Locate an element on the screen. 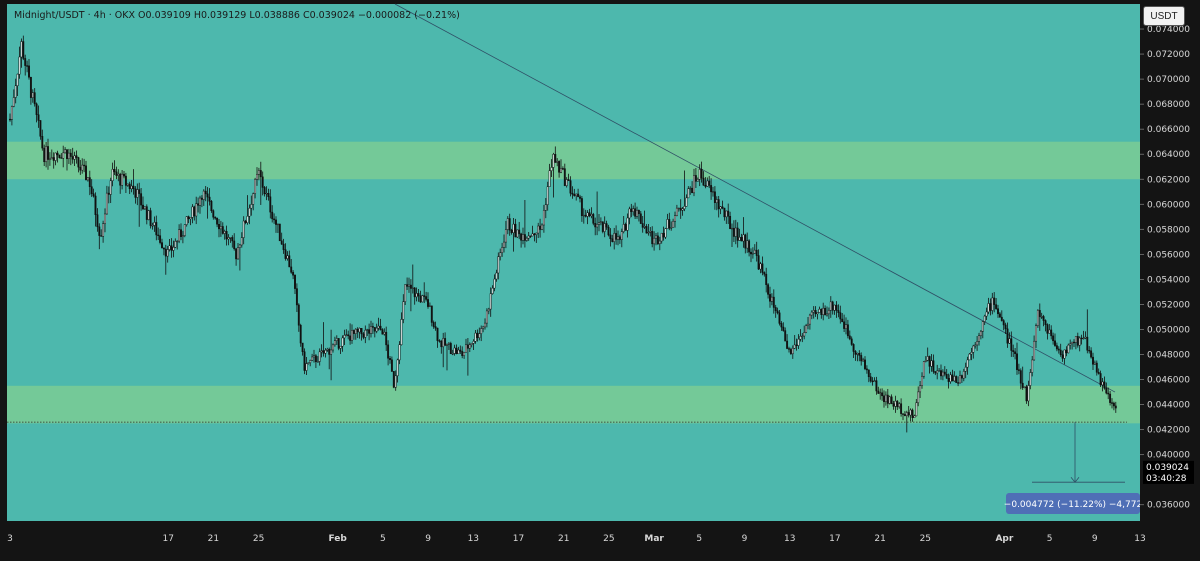  last-price-value: 0.039024 is located at coordinates (1167, 468).